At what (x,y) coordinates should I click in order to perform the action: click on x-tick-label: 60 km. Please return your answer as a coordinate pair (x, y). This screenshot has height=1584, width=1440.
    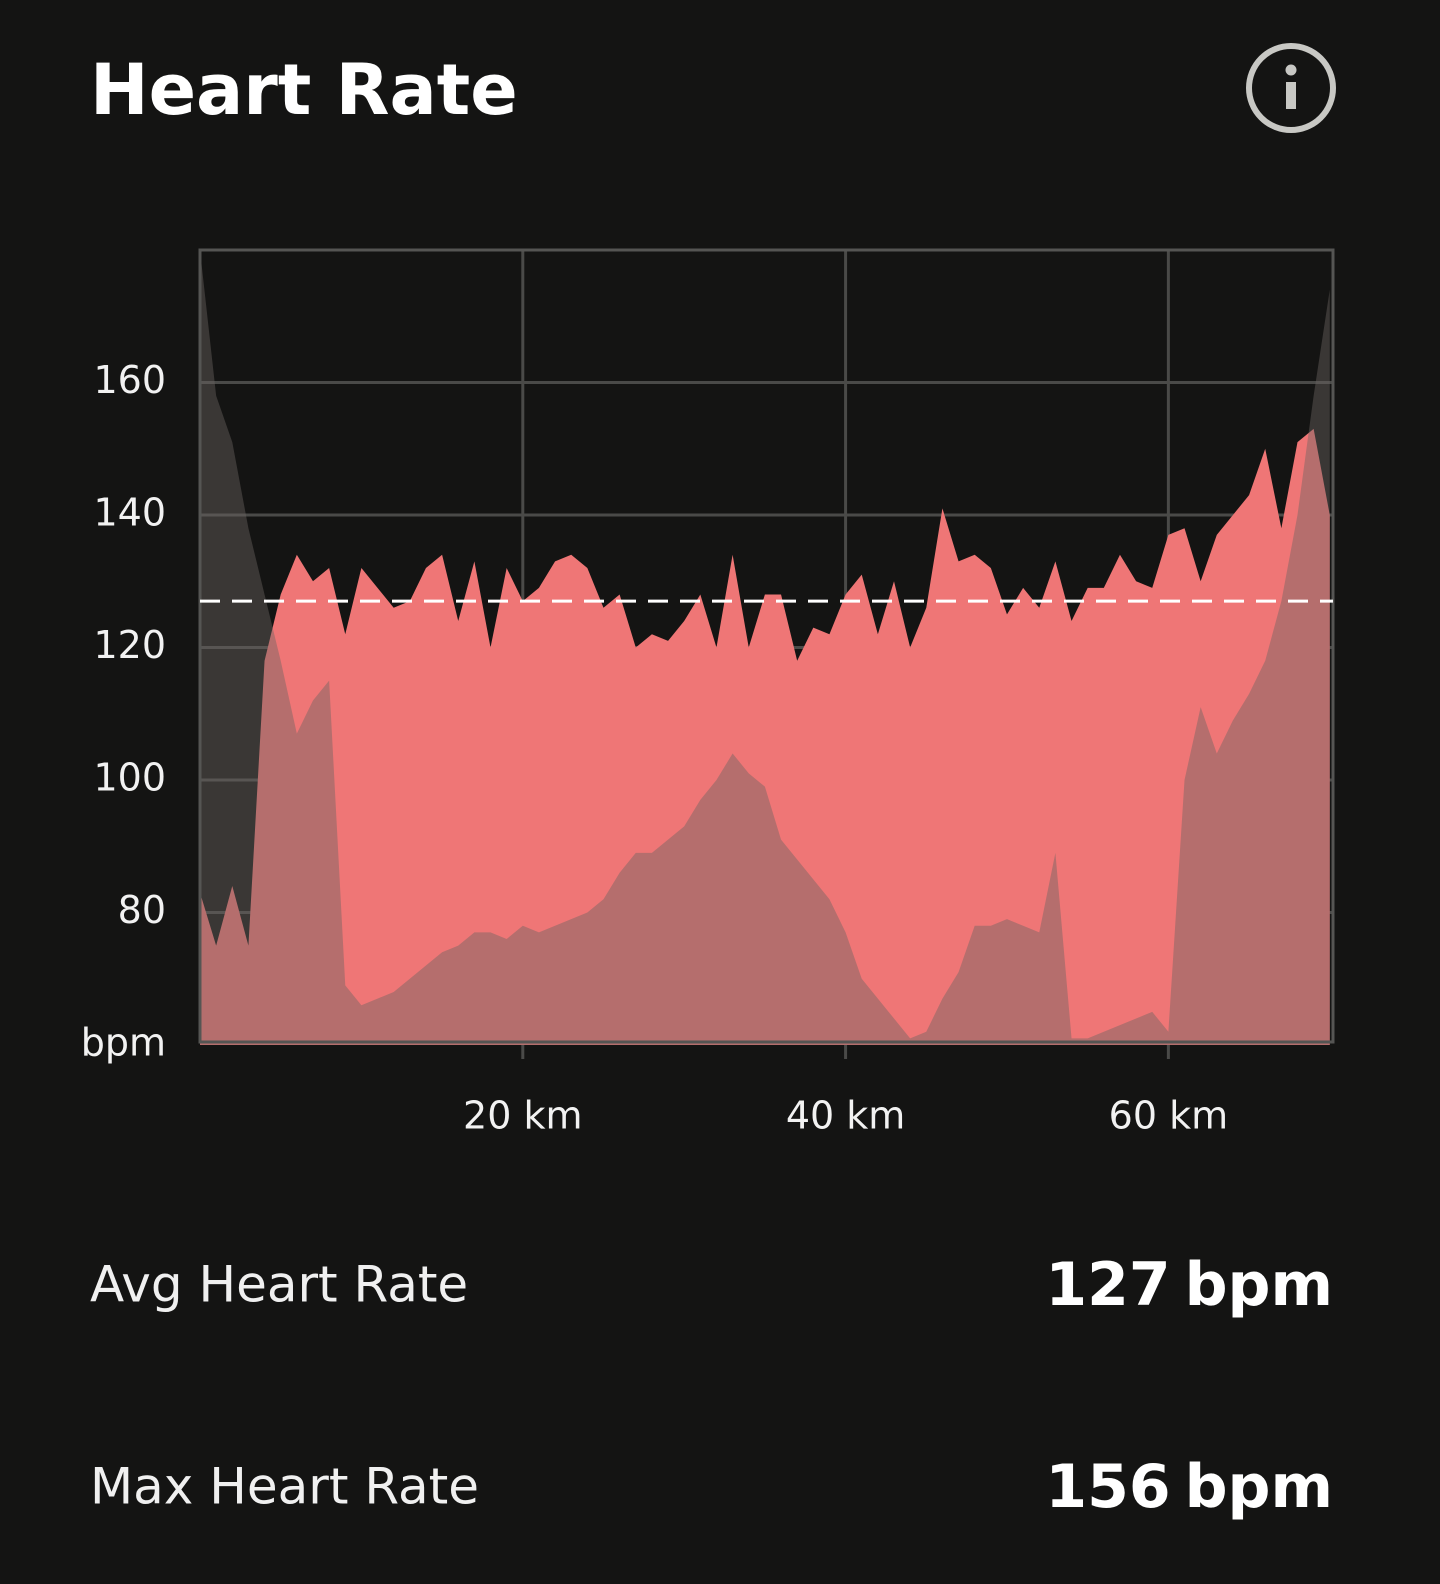
    Looking at the image, I should click on (1168, 1116).